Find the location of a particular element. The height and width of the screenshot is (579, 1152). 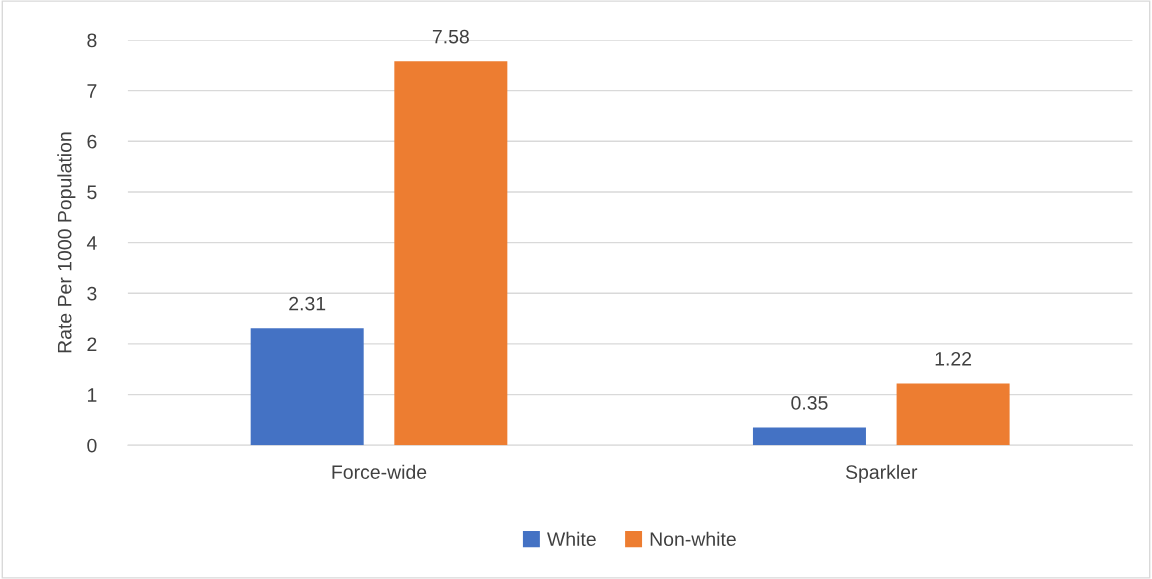

y-tick-label: 4 is located at coordinates (91, 243).